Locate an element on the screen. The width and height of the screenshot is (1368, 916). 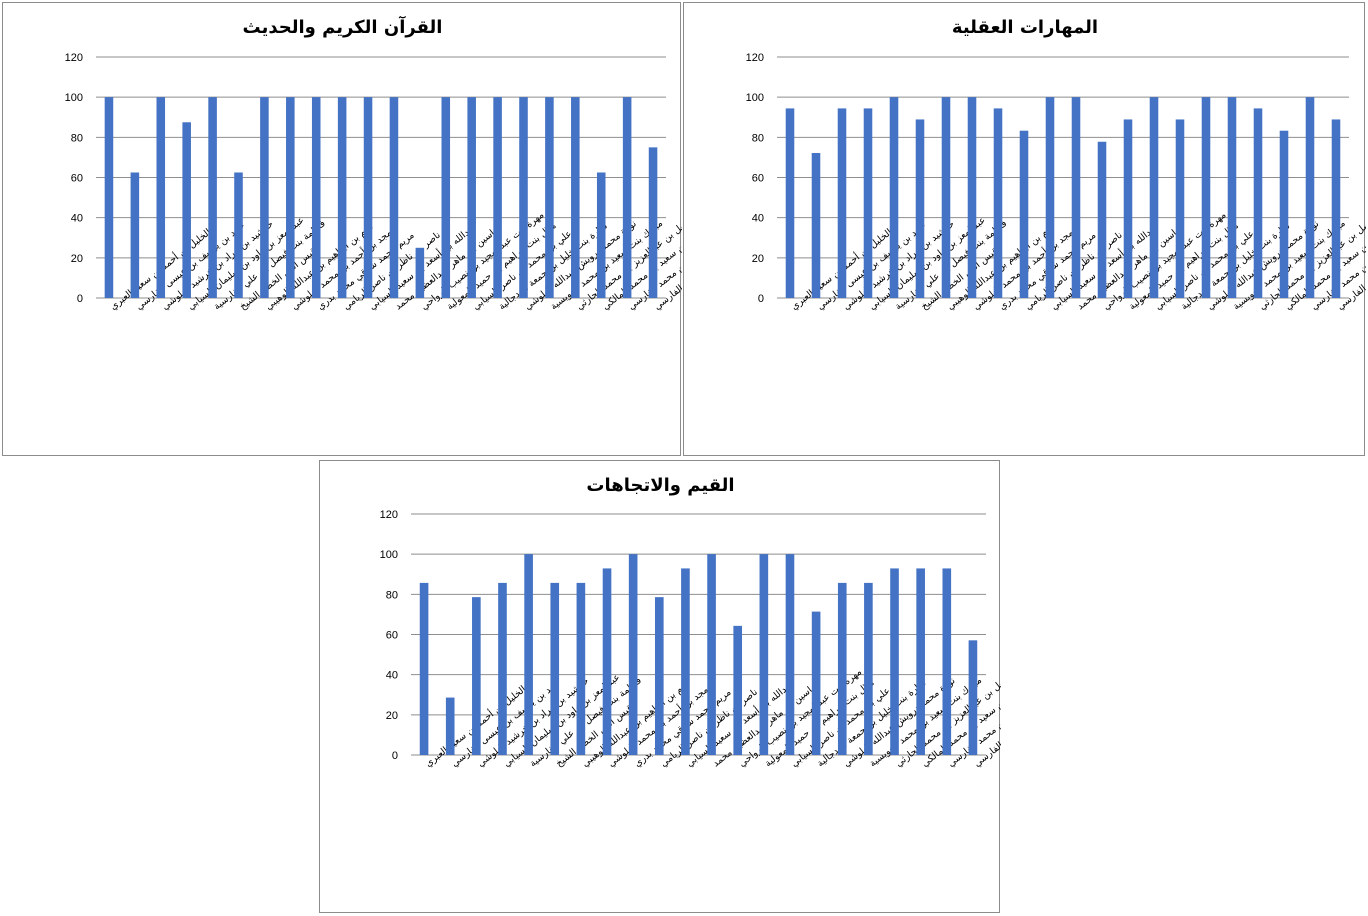
chart-title: القيم والاتجاهات is located at coordinates (660, 485).